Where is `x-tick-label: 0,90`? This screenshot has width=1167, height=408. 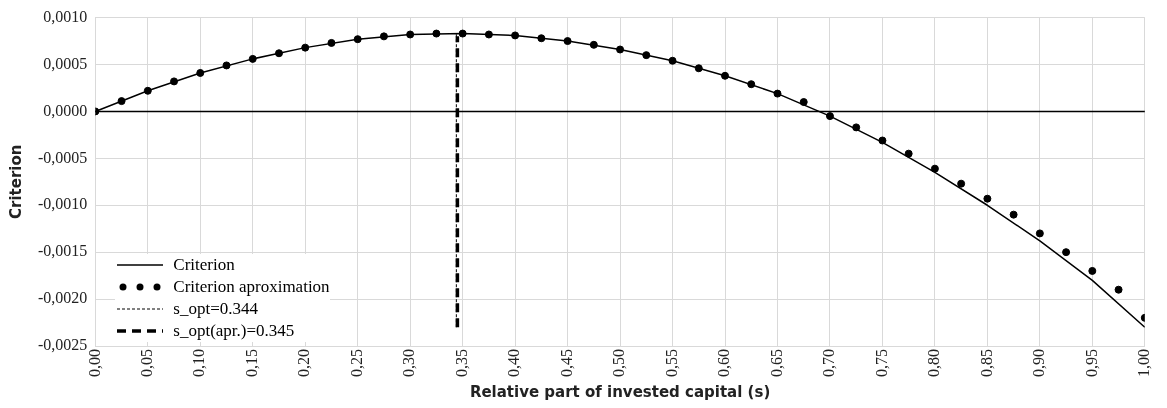
x-tick-label: 0,90 is located at coordinates (1039, 363).